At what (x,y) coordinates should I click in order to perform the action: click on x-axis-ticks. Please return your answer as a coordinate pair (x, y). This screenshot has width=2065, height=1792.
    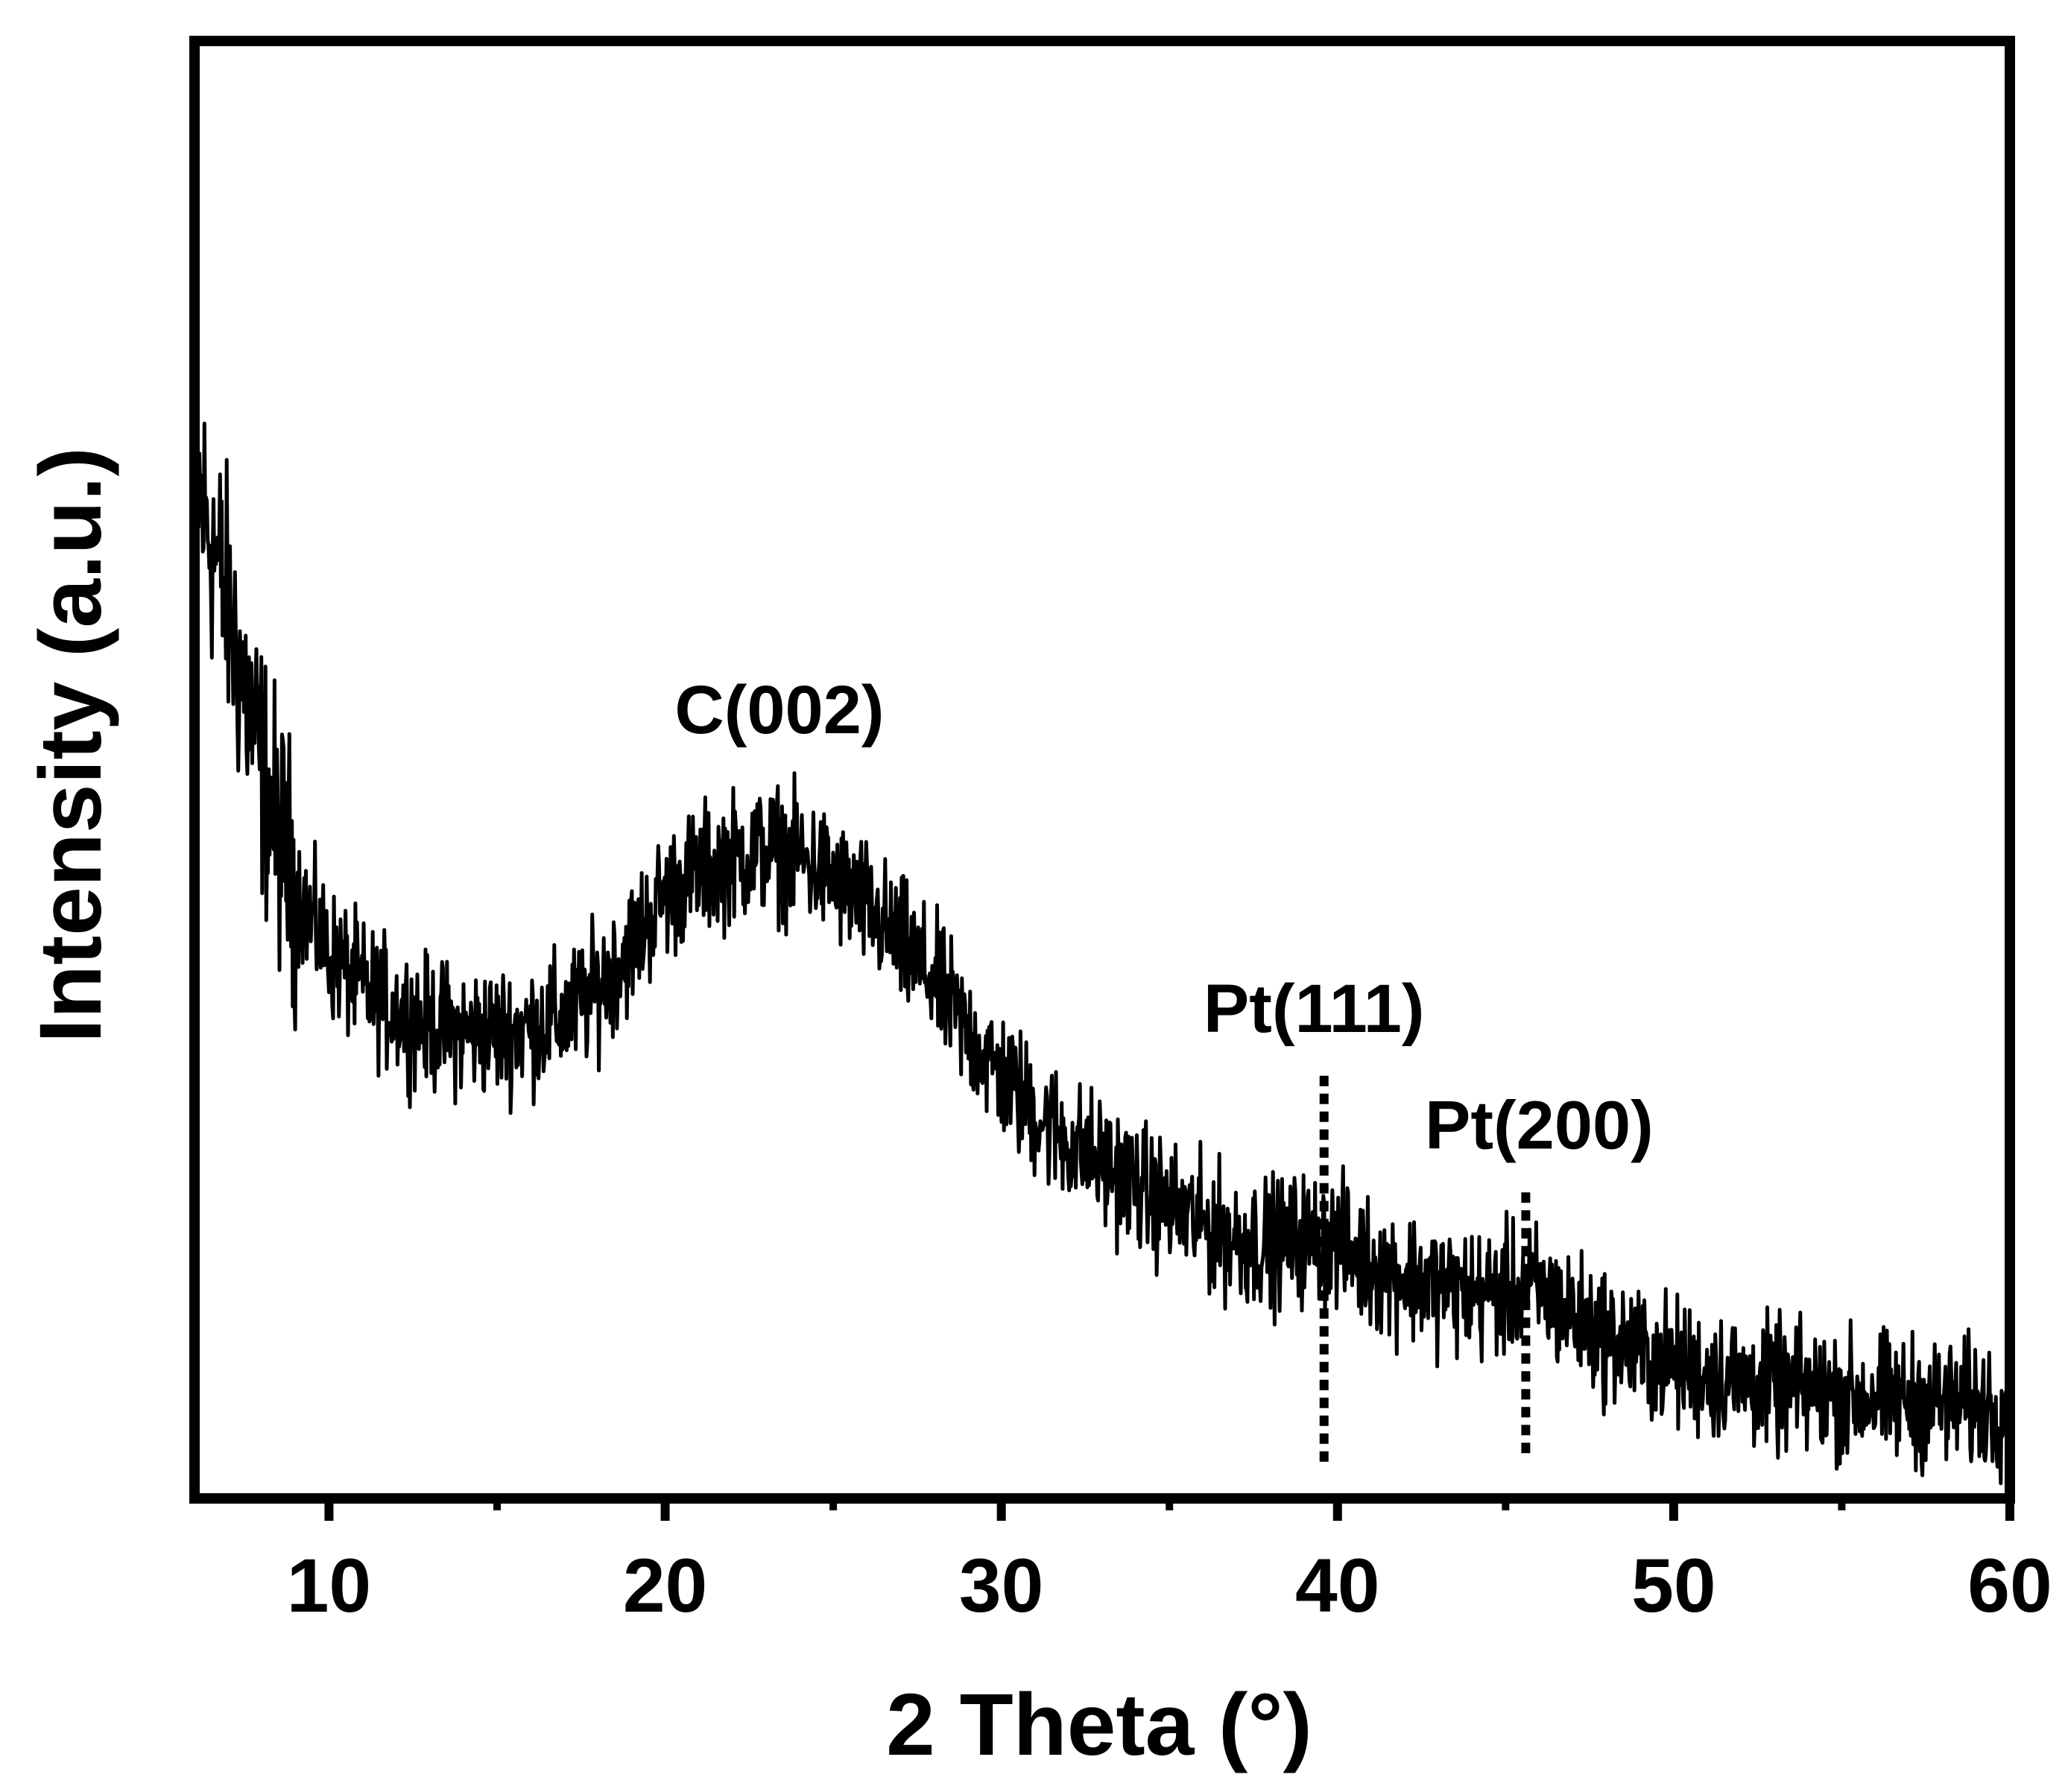
    Looking at the image, I should click on (1169, 1509).